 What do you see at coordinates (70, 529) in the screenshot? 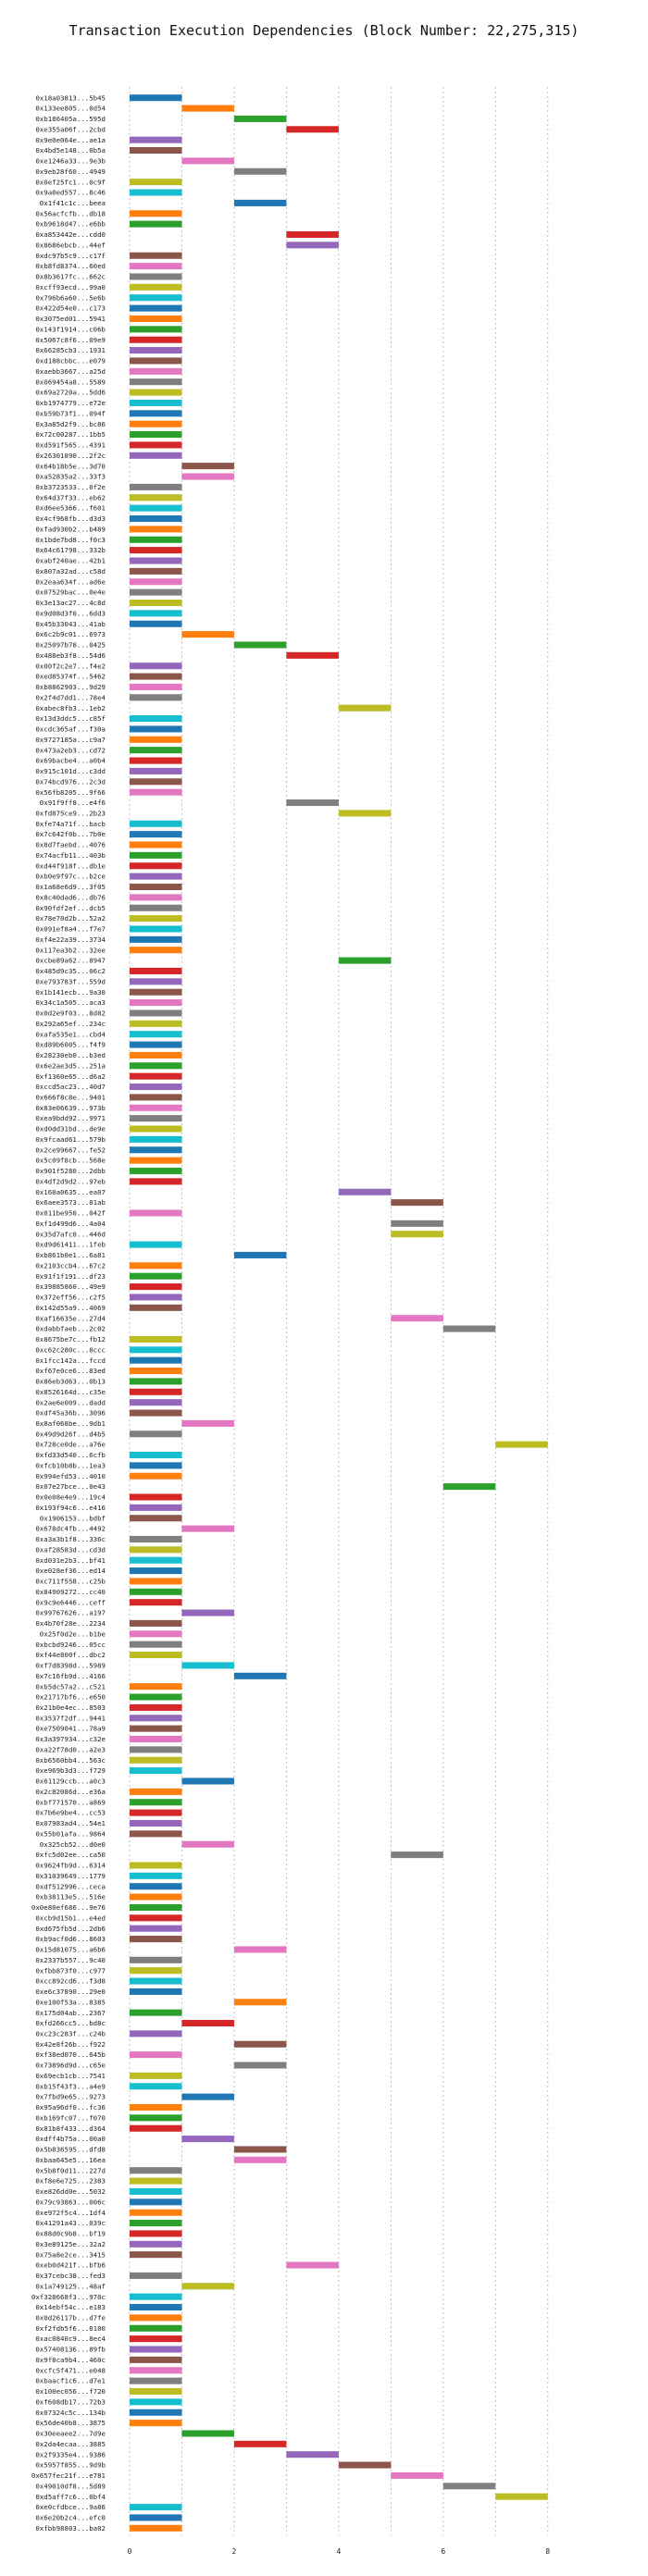
I see `y-tick-label: 0xfad930b2...b489` at bounding box center [70, 529].